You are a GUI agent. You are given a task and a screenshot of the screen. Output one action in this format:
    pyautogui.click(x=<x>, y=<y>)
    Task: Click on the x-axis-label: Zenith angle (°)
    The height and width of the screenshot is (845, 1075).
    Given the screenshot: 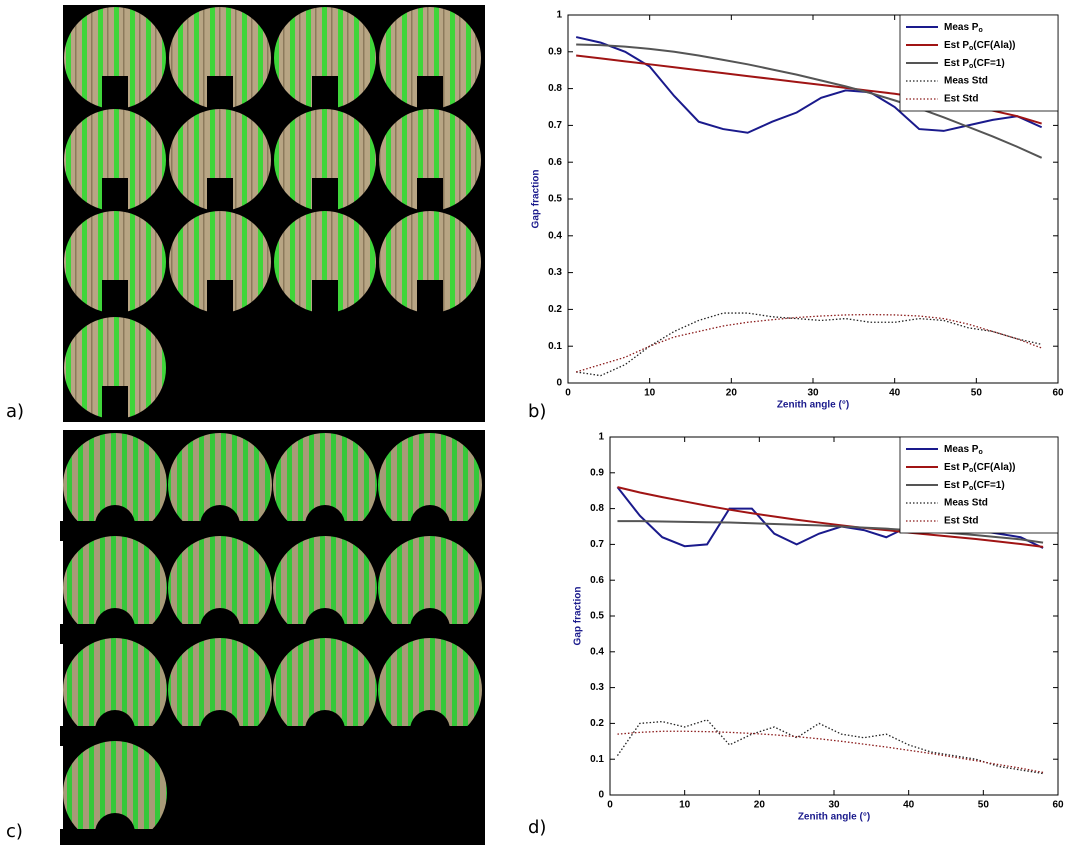 What is the action you would take?
    pyautogui.click(x=834, y=817)
    